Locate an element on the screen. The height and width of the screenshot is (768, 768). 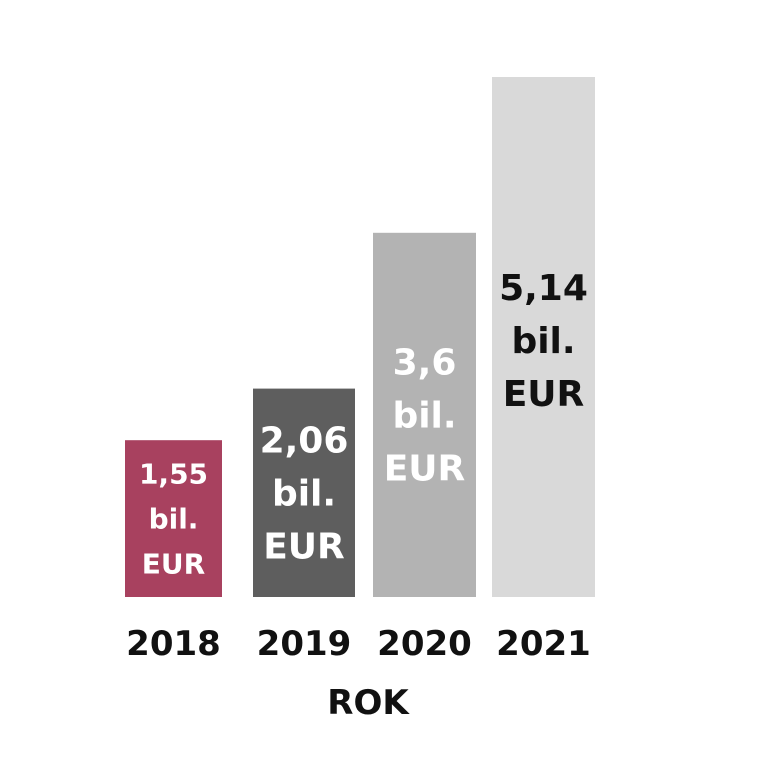
bar-2021 is located at coordinates (543, 337).